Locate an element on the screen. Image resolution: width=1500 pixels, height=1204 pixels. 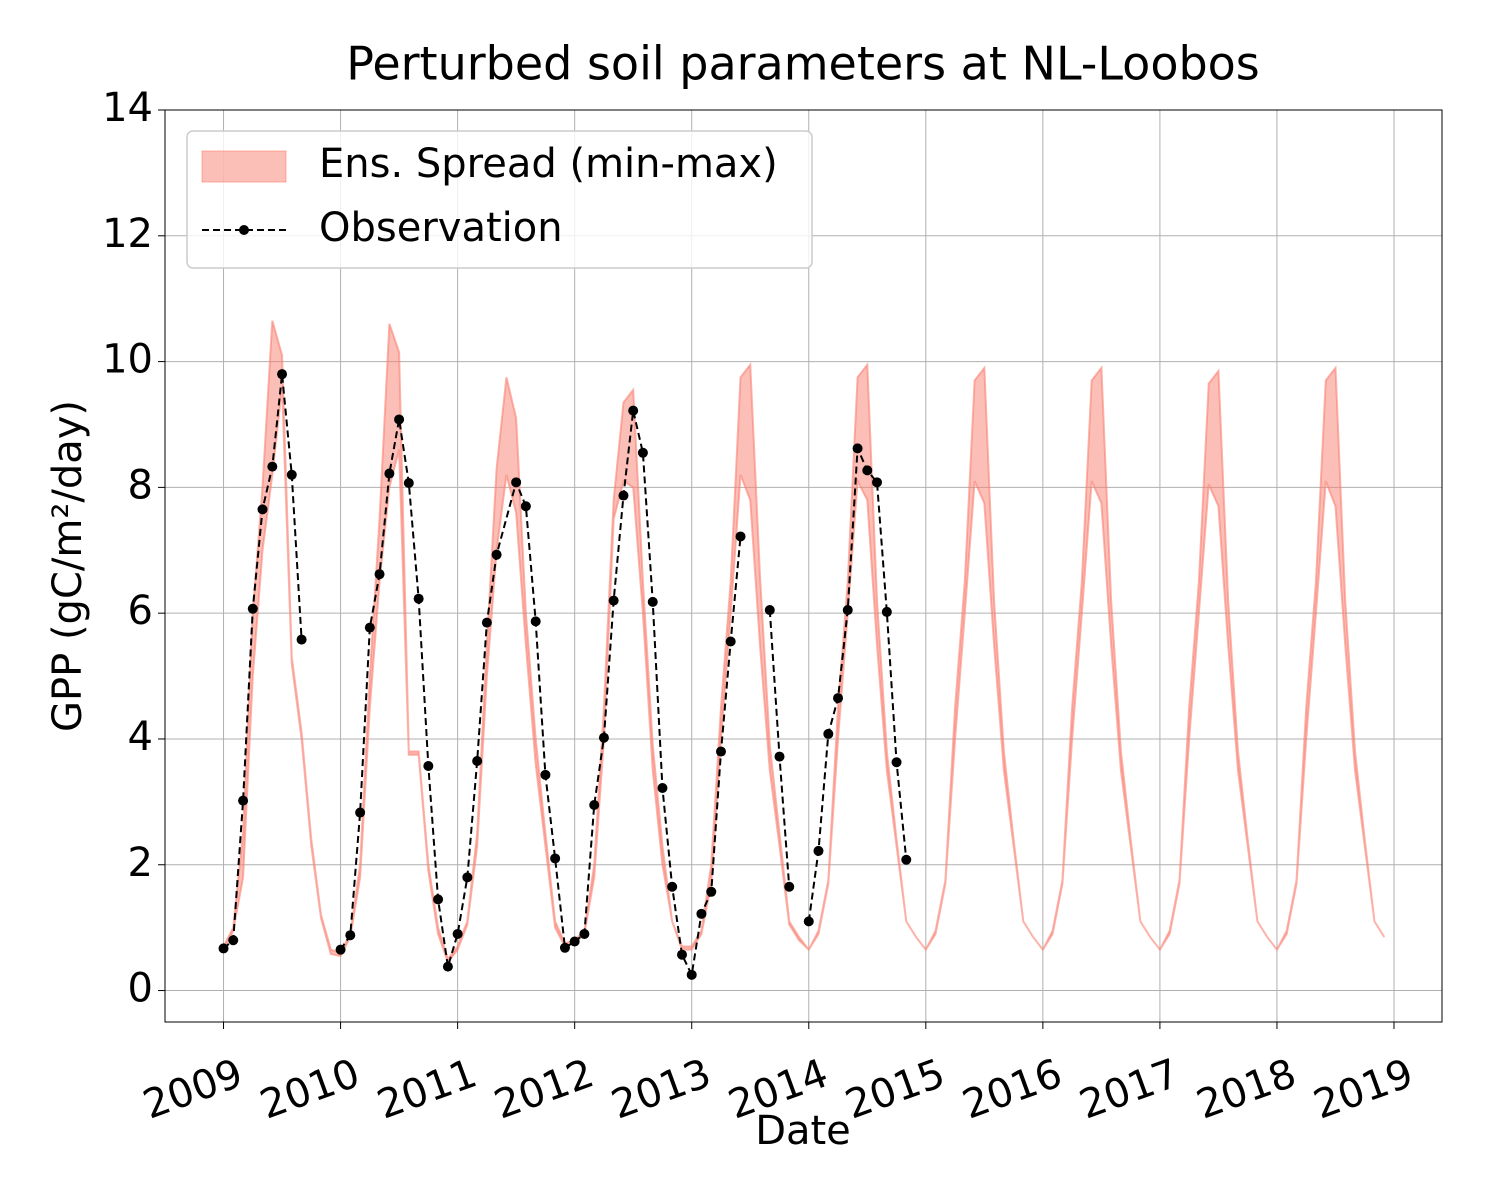
legend-swatch is located at coordinates (244, 166).